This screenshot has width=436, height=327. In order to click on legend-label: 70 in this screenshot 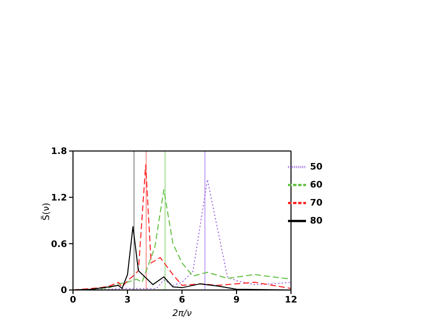, I will do `click(316, 203)`.